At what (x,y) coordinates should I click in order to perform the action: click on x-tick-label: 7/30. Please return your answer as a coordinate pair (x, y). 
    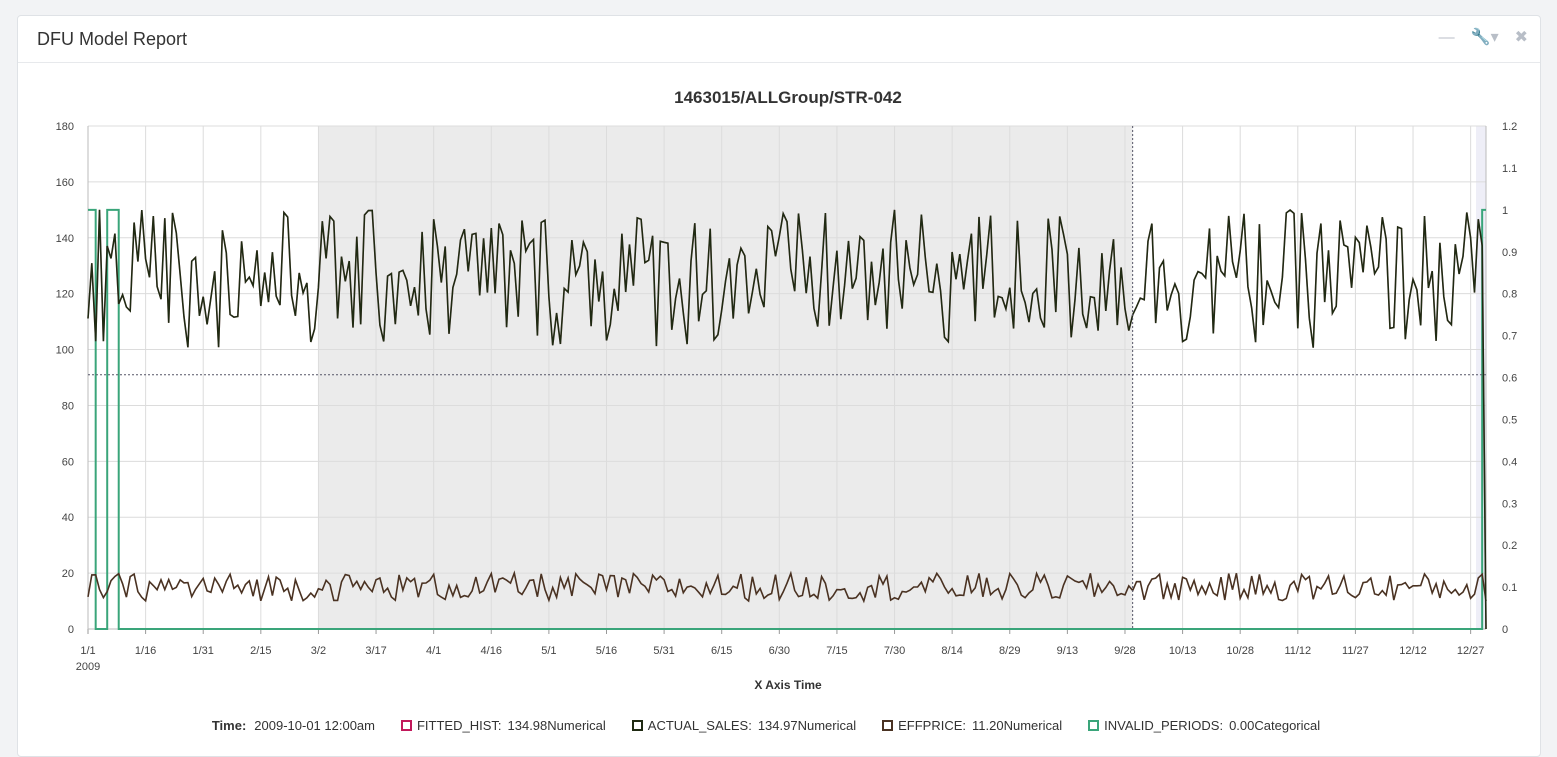
    Looking at the image, I should click on (894, 651).